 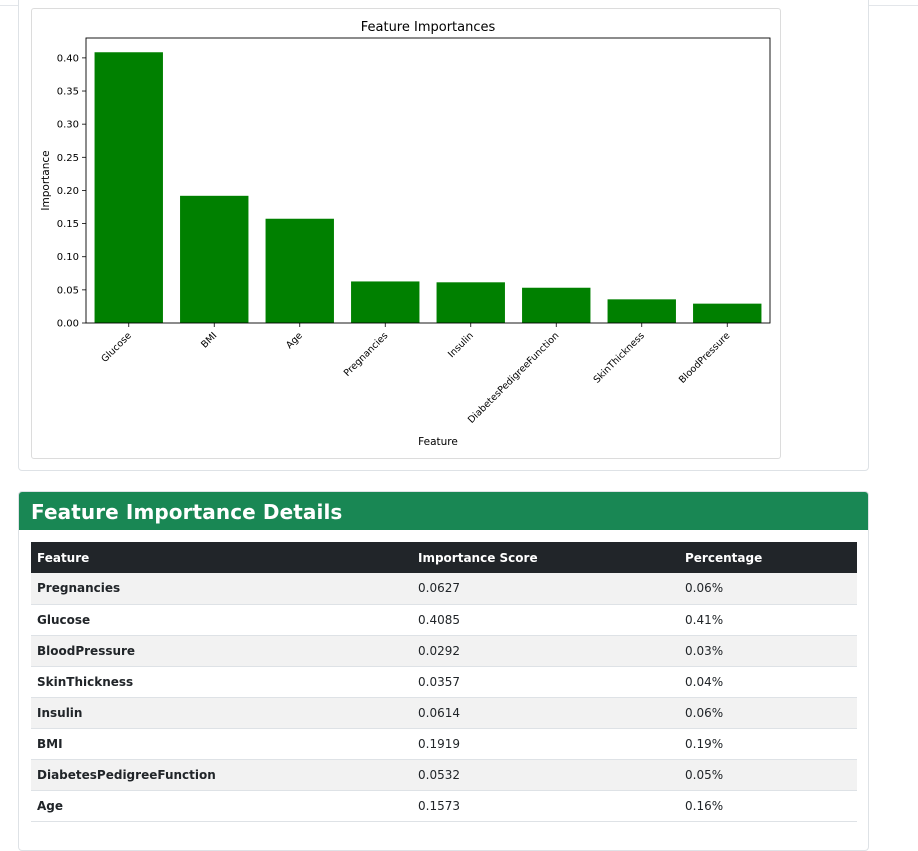 I want to click on x-tick-label: Insulin, so click(x=461, y=345).